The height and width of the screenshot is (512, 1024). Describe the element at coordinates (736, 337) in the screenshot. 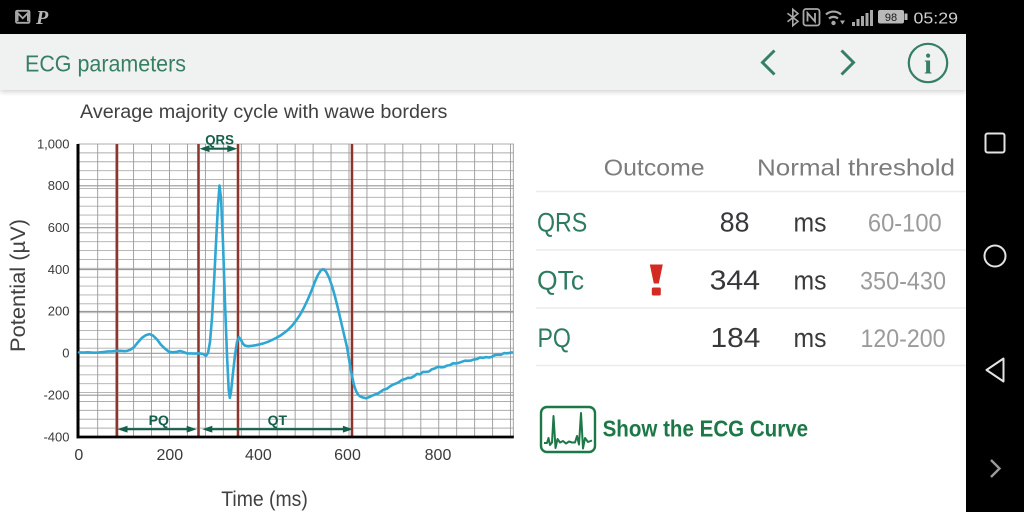

I see `svg-text: 184` at that location.